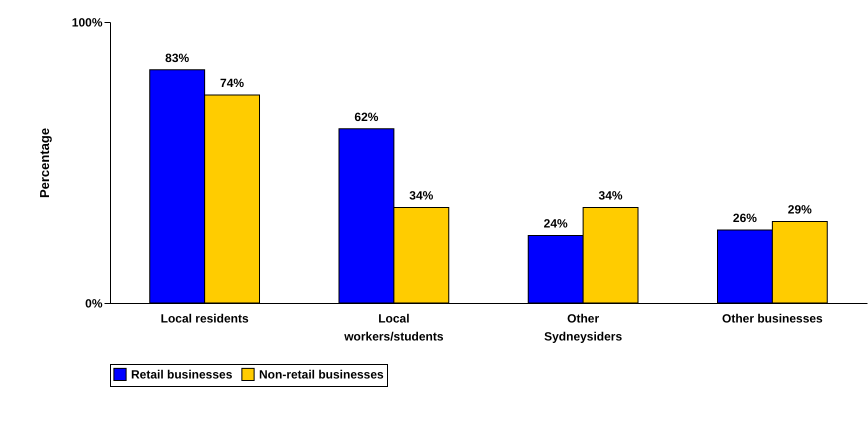 The image size is (868, 428). Describe the element at coordinates (232, 83) in the screenshot. I see `data-label: 74%` at that location.